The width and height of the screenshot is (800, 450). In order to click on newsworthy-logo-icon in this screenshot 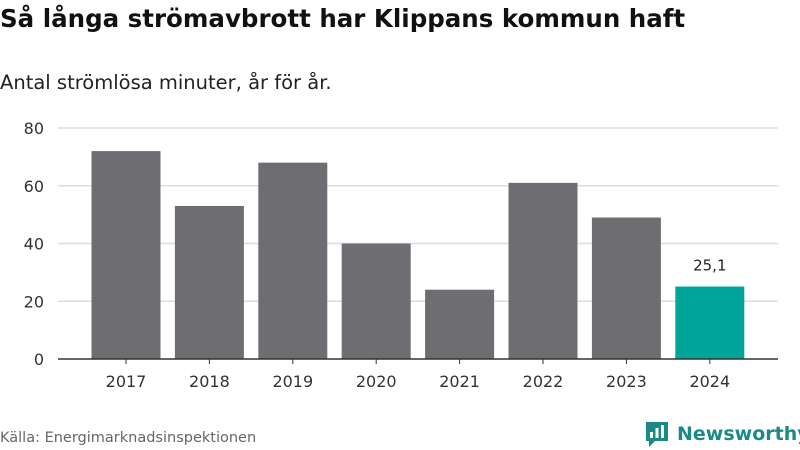, I will do `click(657, 434)`.